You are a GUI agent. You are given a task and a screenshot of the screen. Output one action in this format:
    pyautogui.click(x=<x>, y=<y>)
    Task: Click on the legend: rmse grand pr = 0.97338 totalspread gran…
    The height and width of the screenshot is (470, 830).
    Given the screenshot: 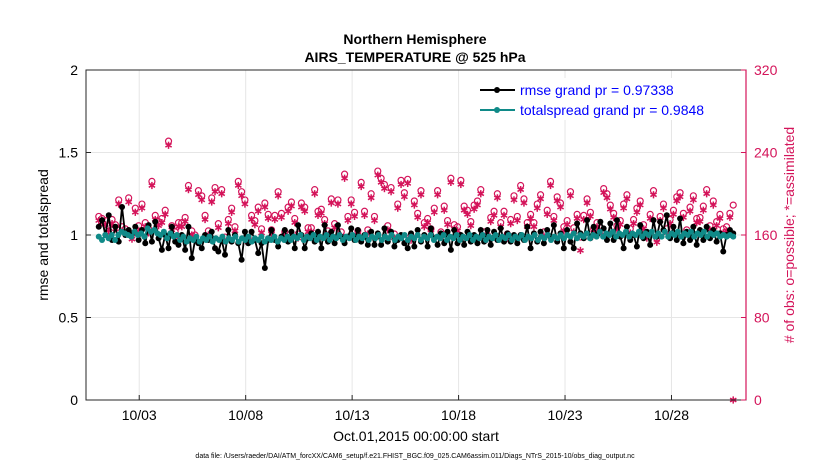 What is the action you would take?
    pyautogui.click(x=607, y=99)
    